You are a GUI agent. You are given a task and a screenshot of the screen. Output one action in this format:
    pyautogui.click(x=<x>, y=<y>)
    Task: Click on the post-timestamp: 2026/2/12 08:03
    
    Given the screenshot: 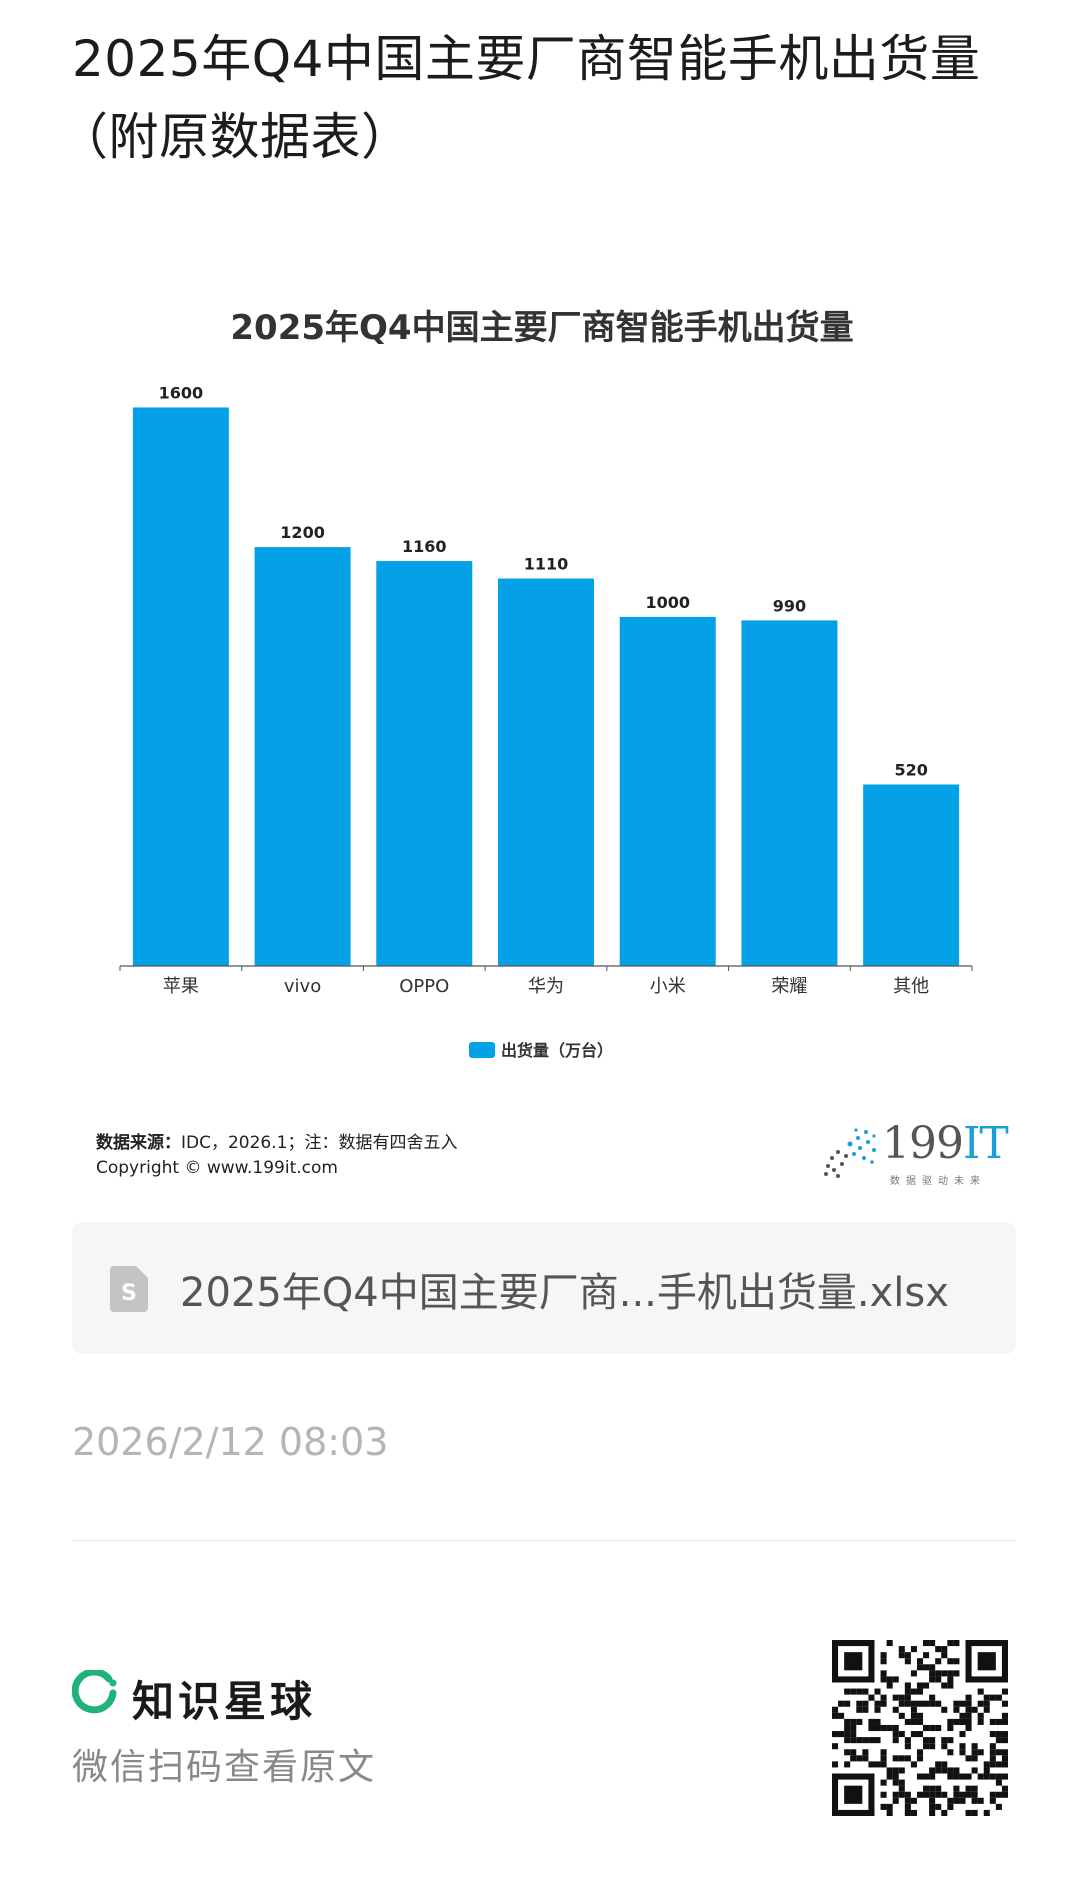 What is the action you would take?
    pyautogui.click(x=230, y=1442)
    